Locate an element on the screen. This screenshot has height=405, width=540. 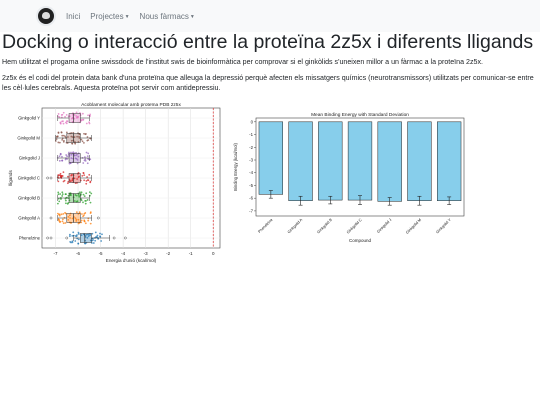
x-tick-label: Phenelzine is located at coordinates (265, 226).